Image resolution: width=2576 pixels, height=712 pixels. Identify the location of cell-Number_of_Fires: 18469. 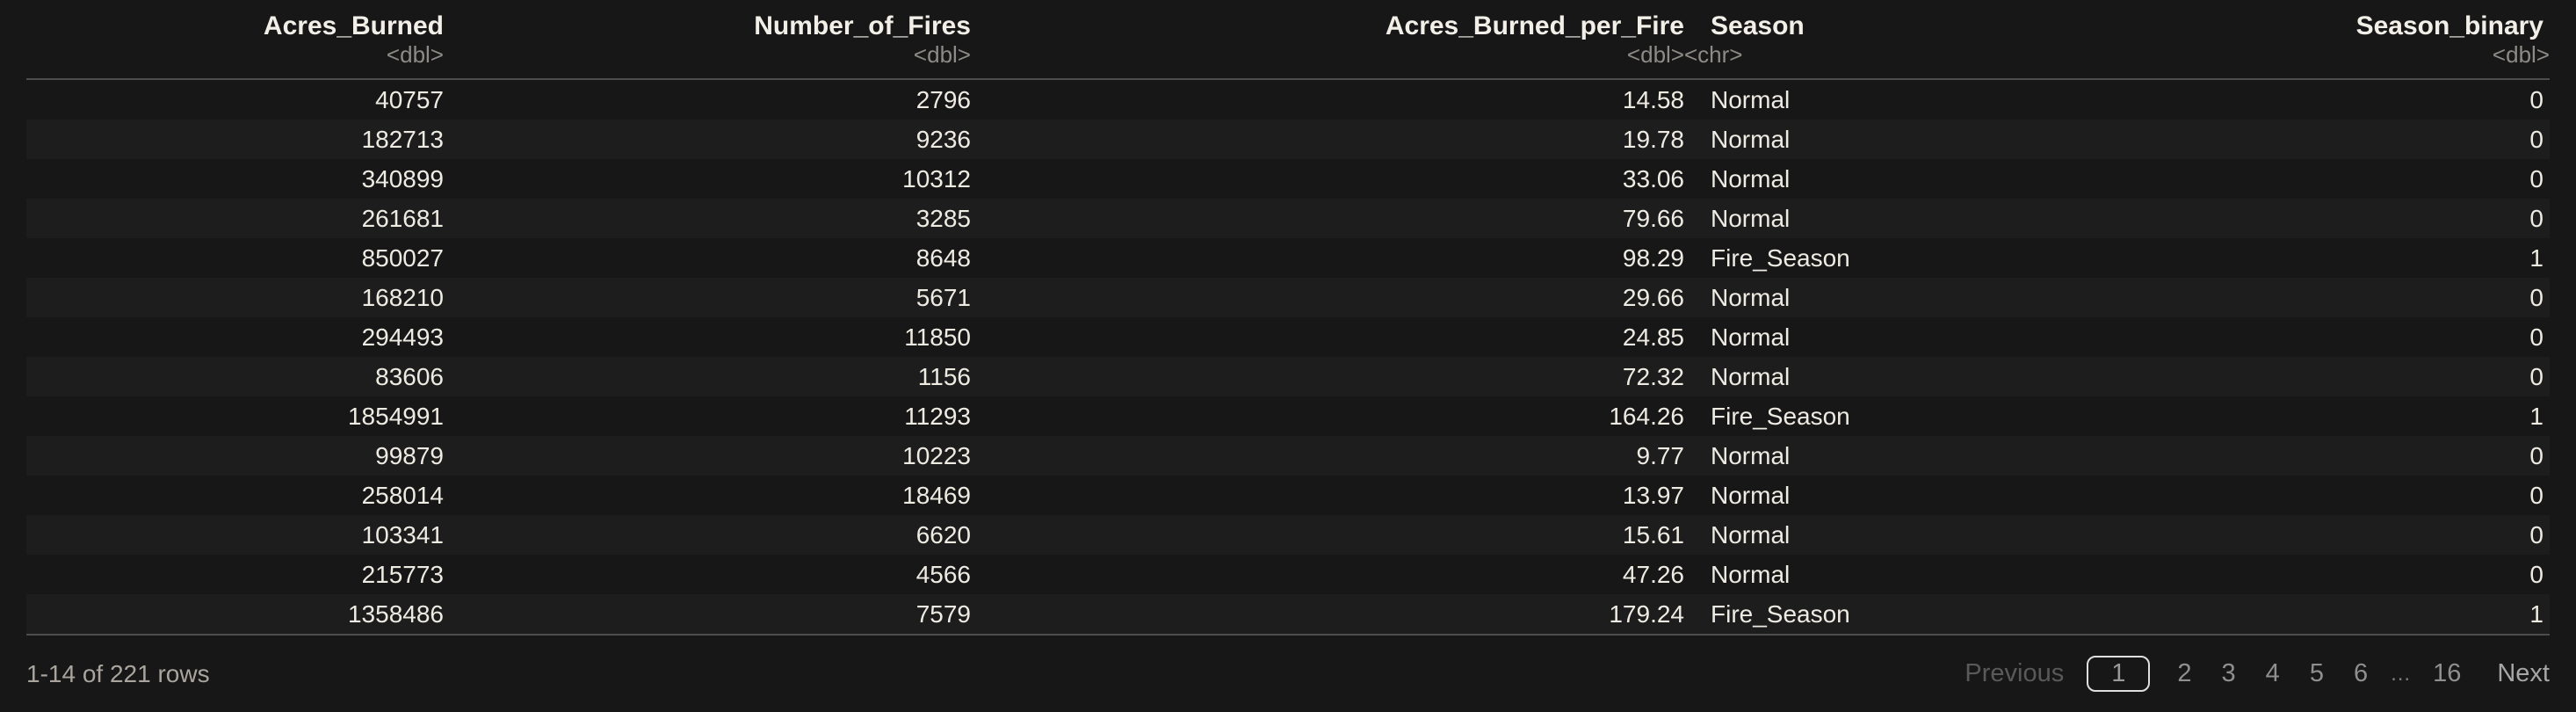
(936, 495).